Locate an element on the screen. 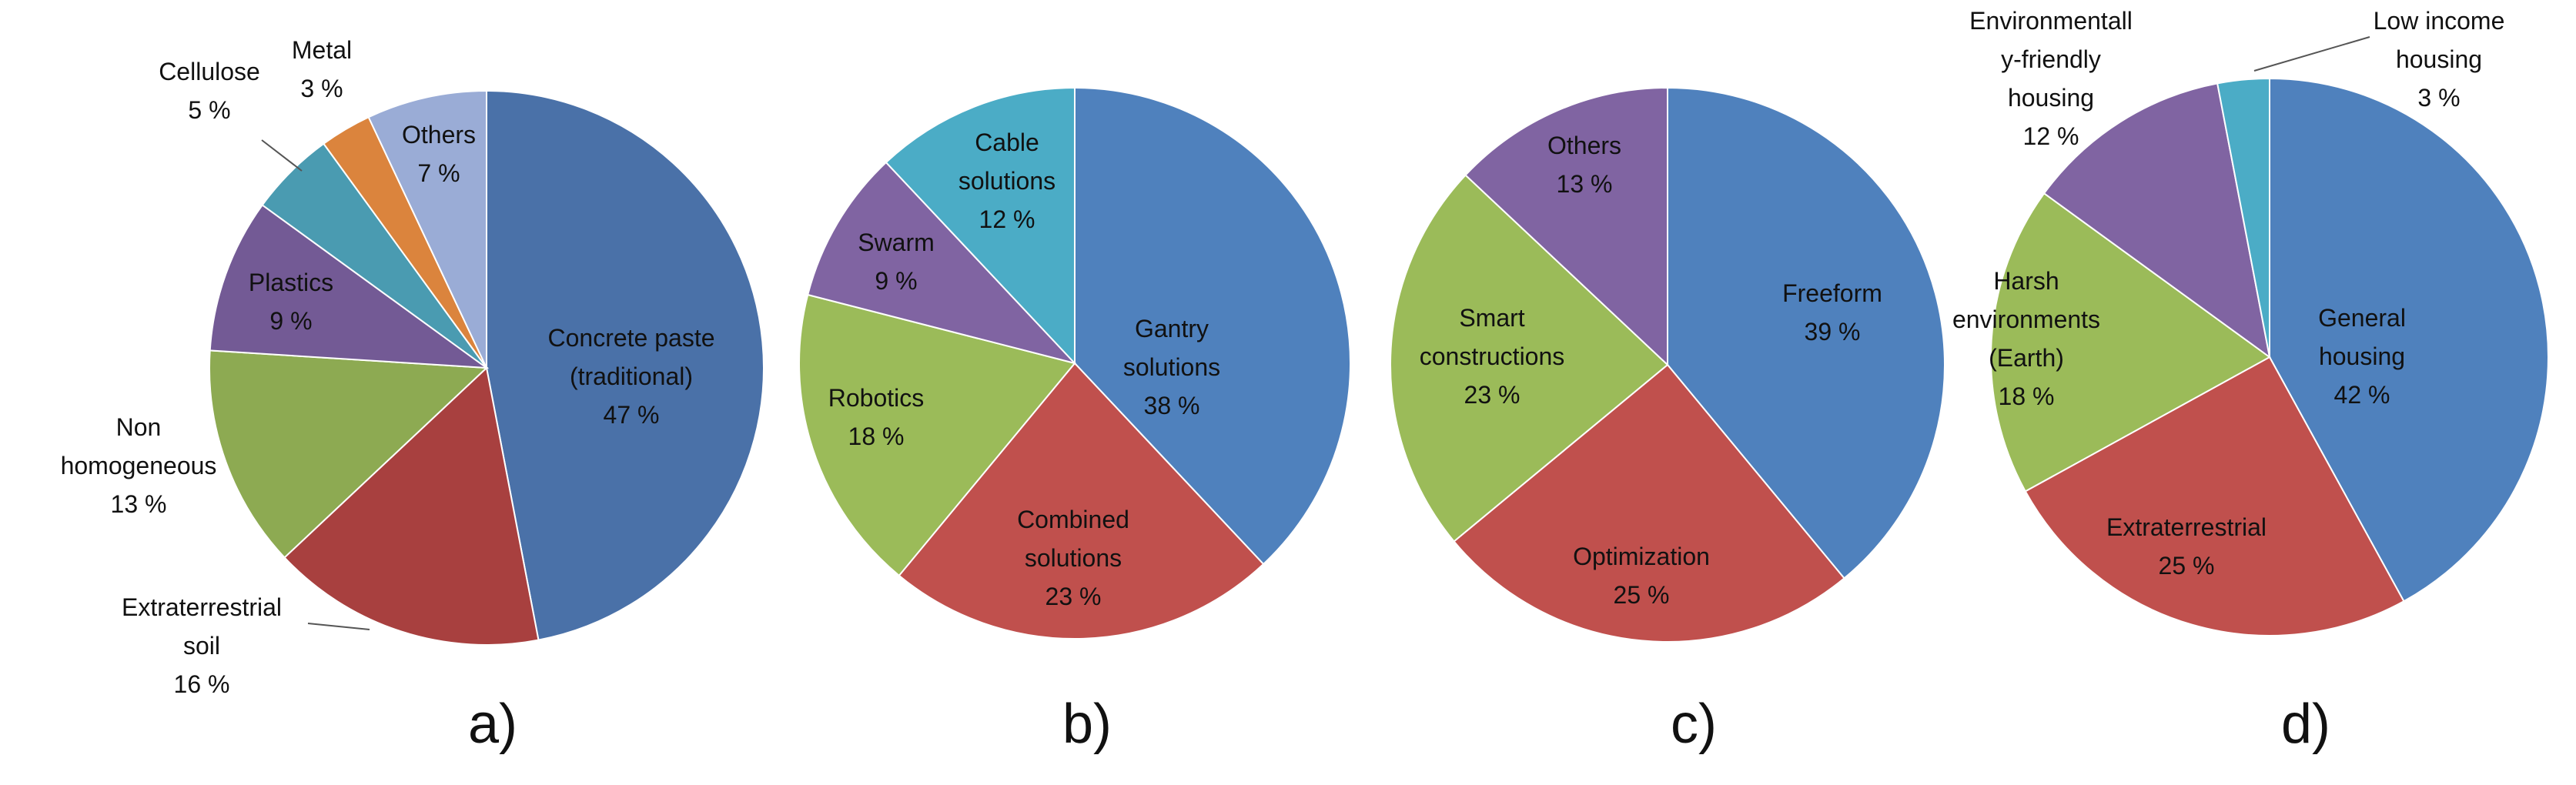 This screenshot has height=785, width=2576. panel-caption: a) is located at coordinates (492, 724).